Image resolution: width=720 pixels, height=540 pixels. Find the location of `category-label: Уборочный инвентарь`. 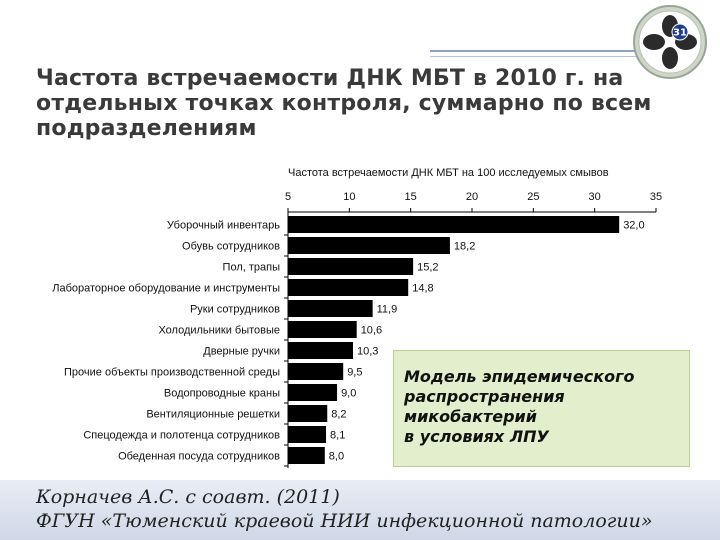

category-label: Уборочный инвентарь is located at coordinates (223, 226).